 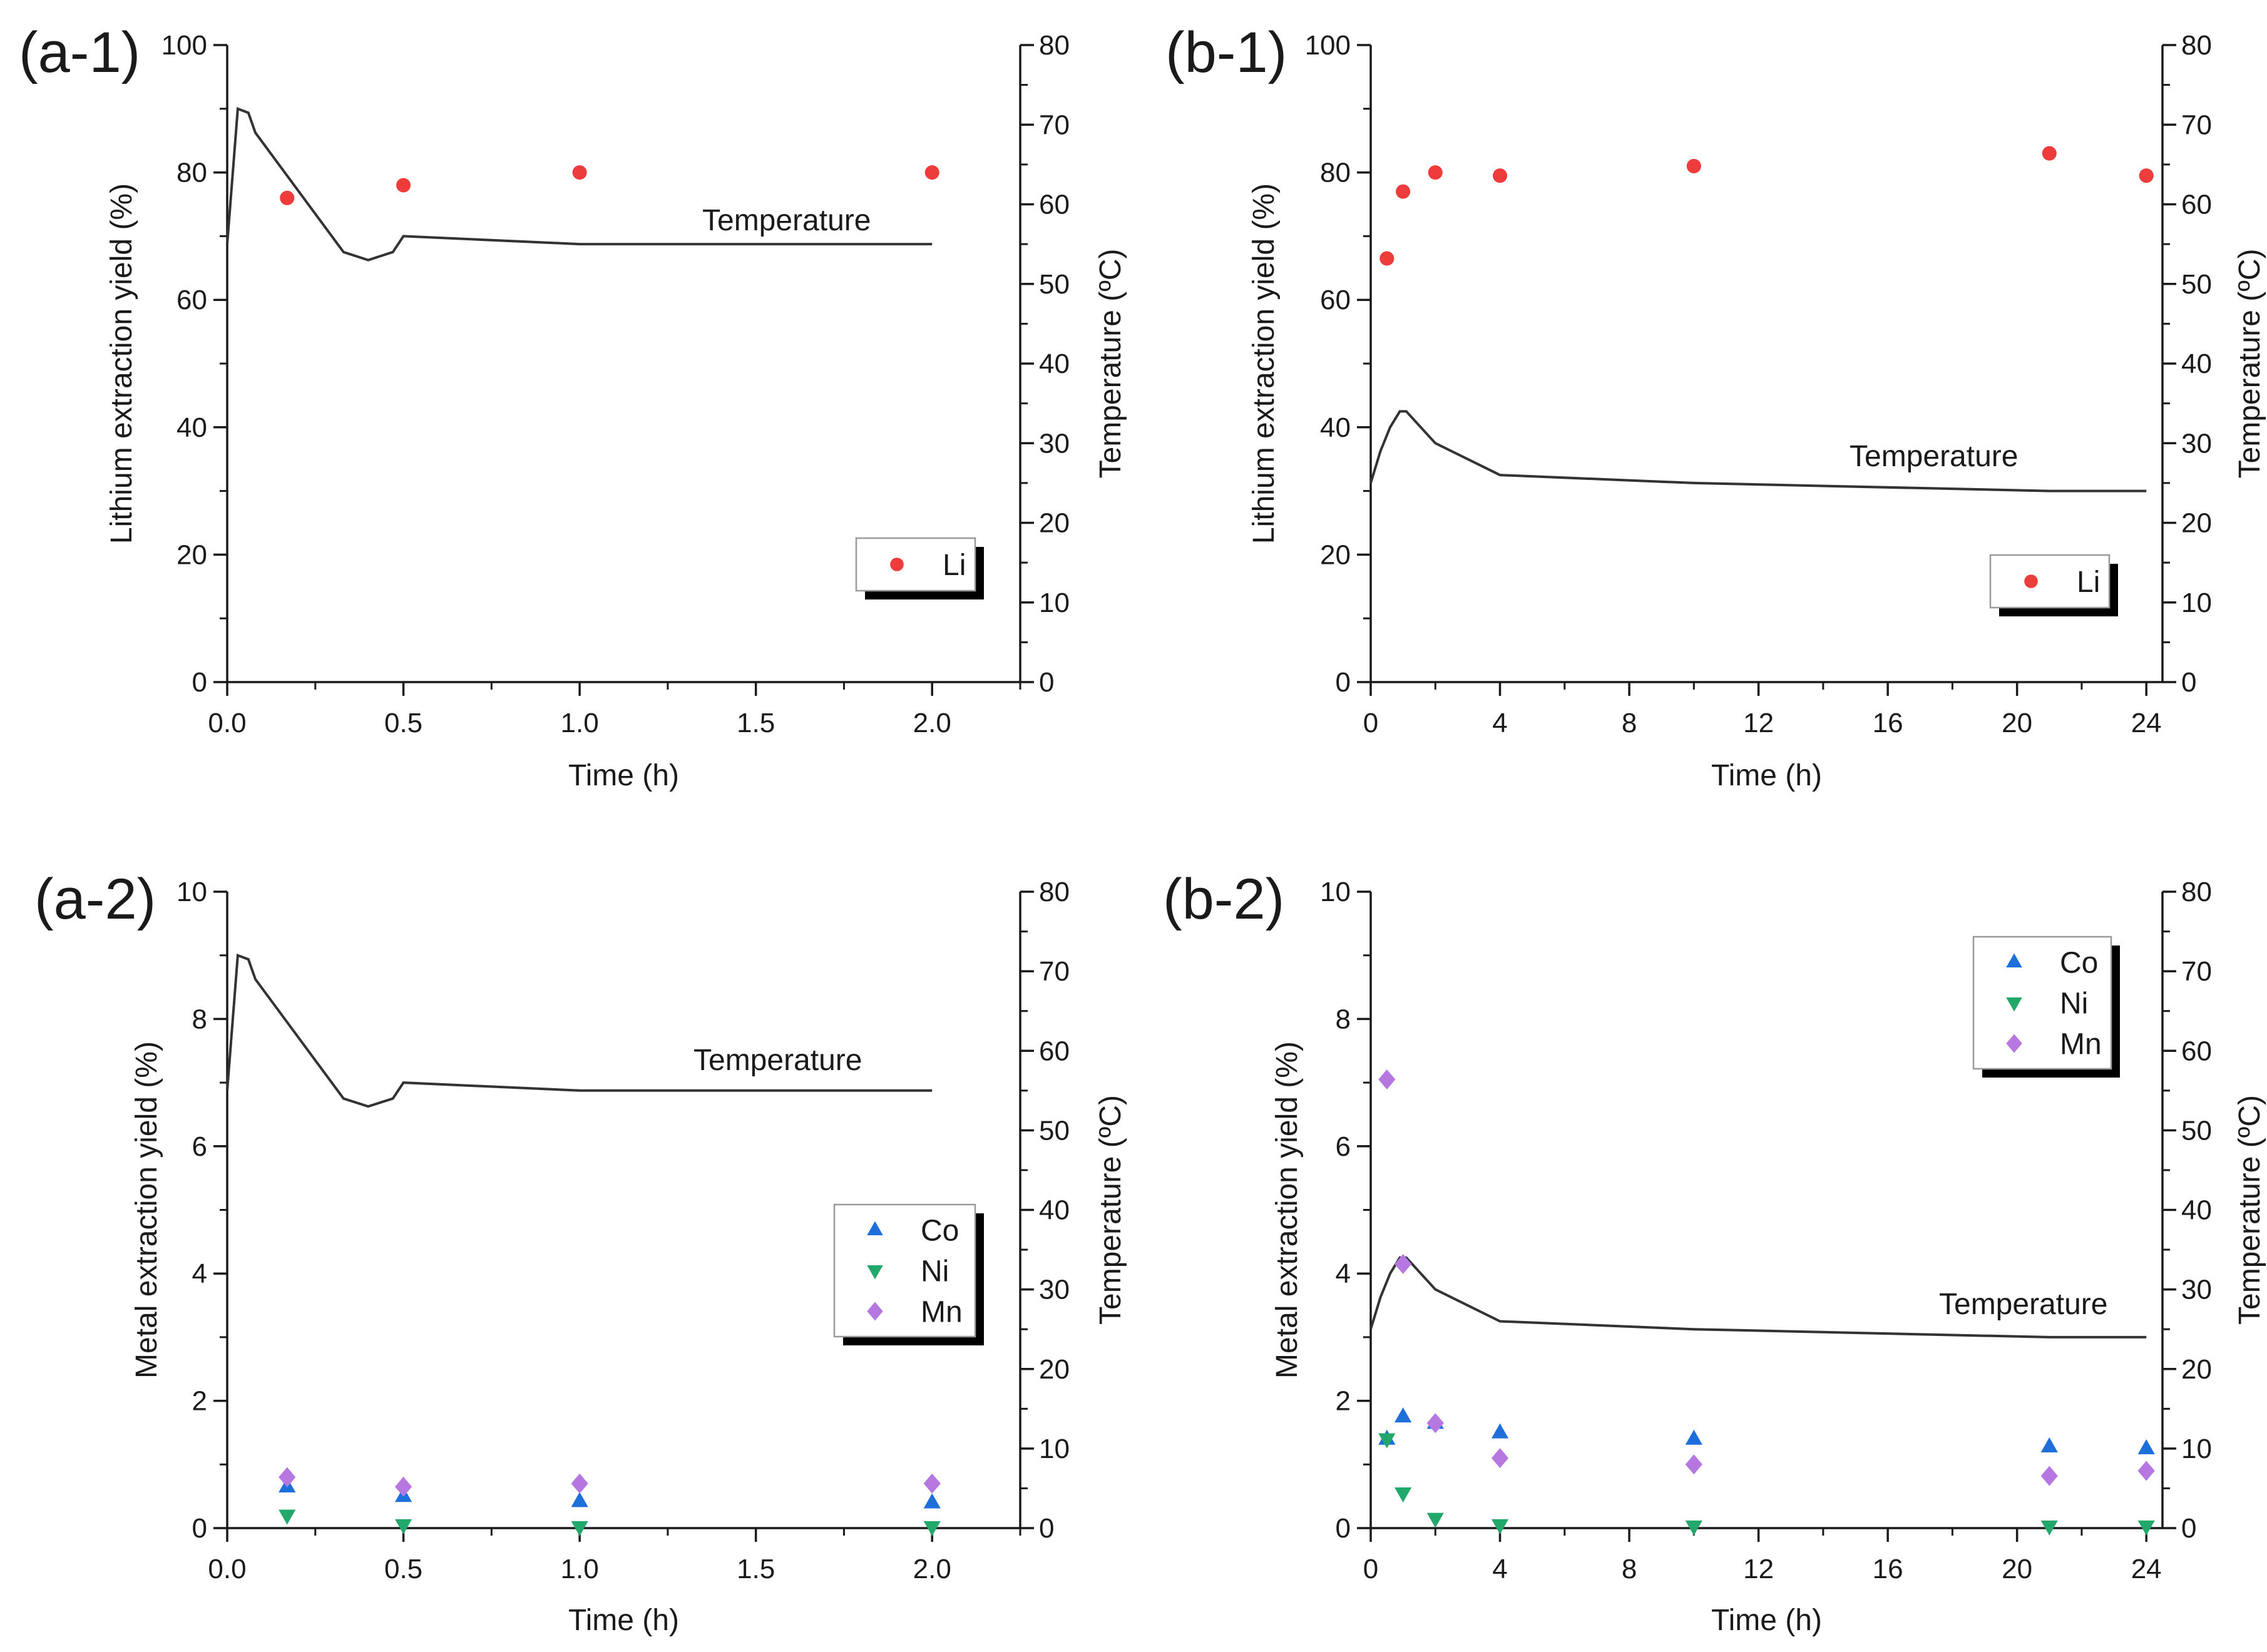 What do you see at coordinates (935, 1271) in the screenshot?
I see `legend-label-ni: Ni` at bounding box center [935, 1271].